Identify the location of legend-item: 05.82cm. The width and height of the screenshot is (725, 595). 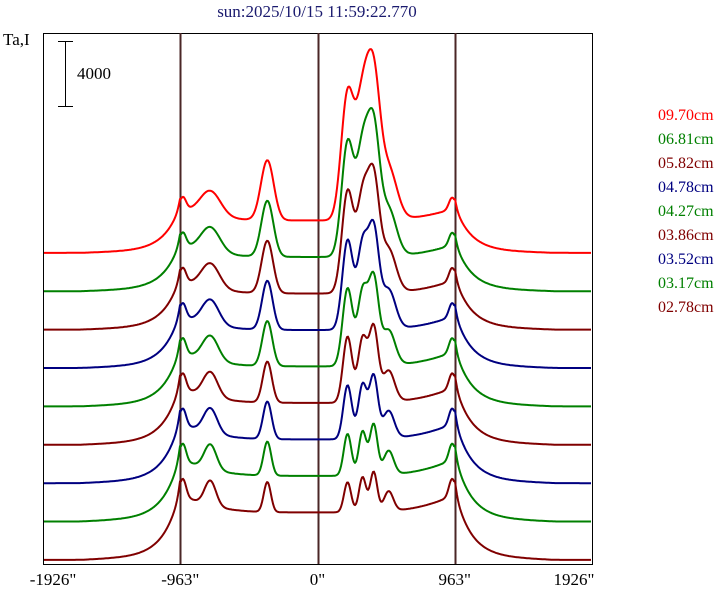
(686, 163).